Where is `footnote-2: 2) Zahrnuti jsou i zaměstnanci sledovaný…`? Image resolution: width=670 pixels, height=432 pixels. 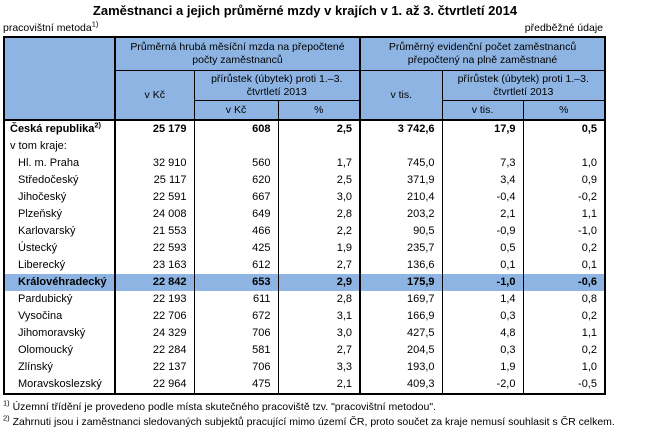
footnote-2: 2) Zahrnuti jsou i zaměstnanci sledovaný… is located at coordinates (309, 420).